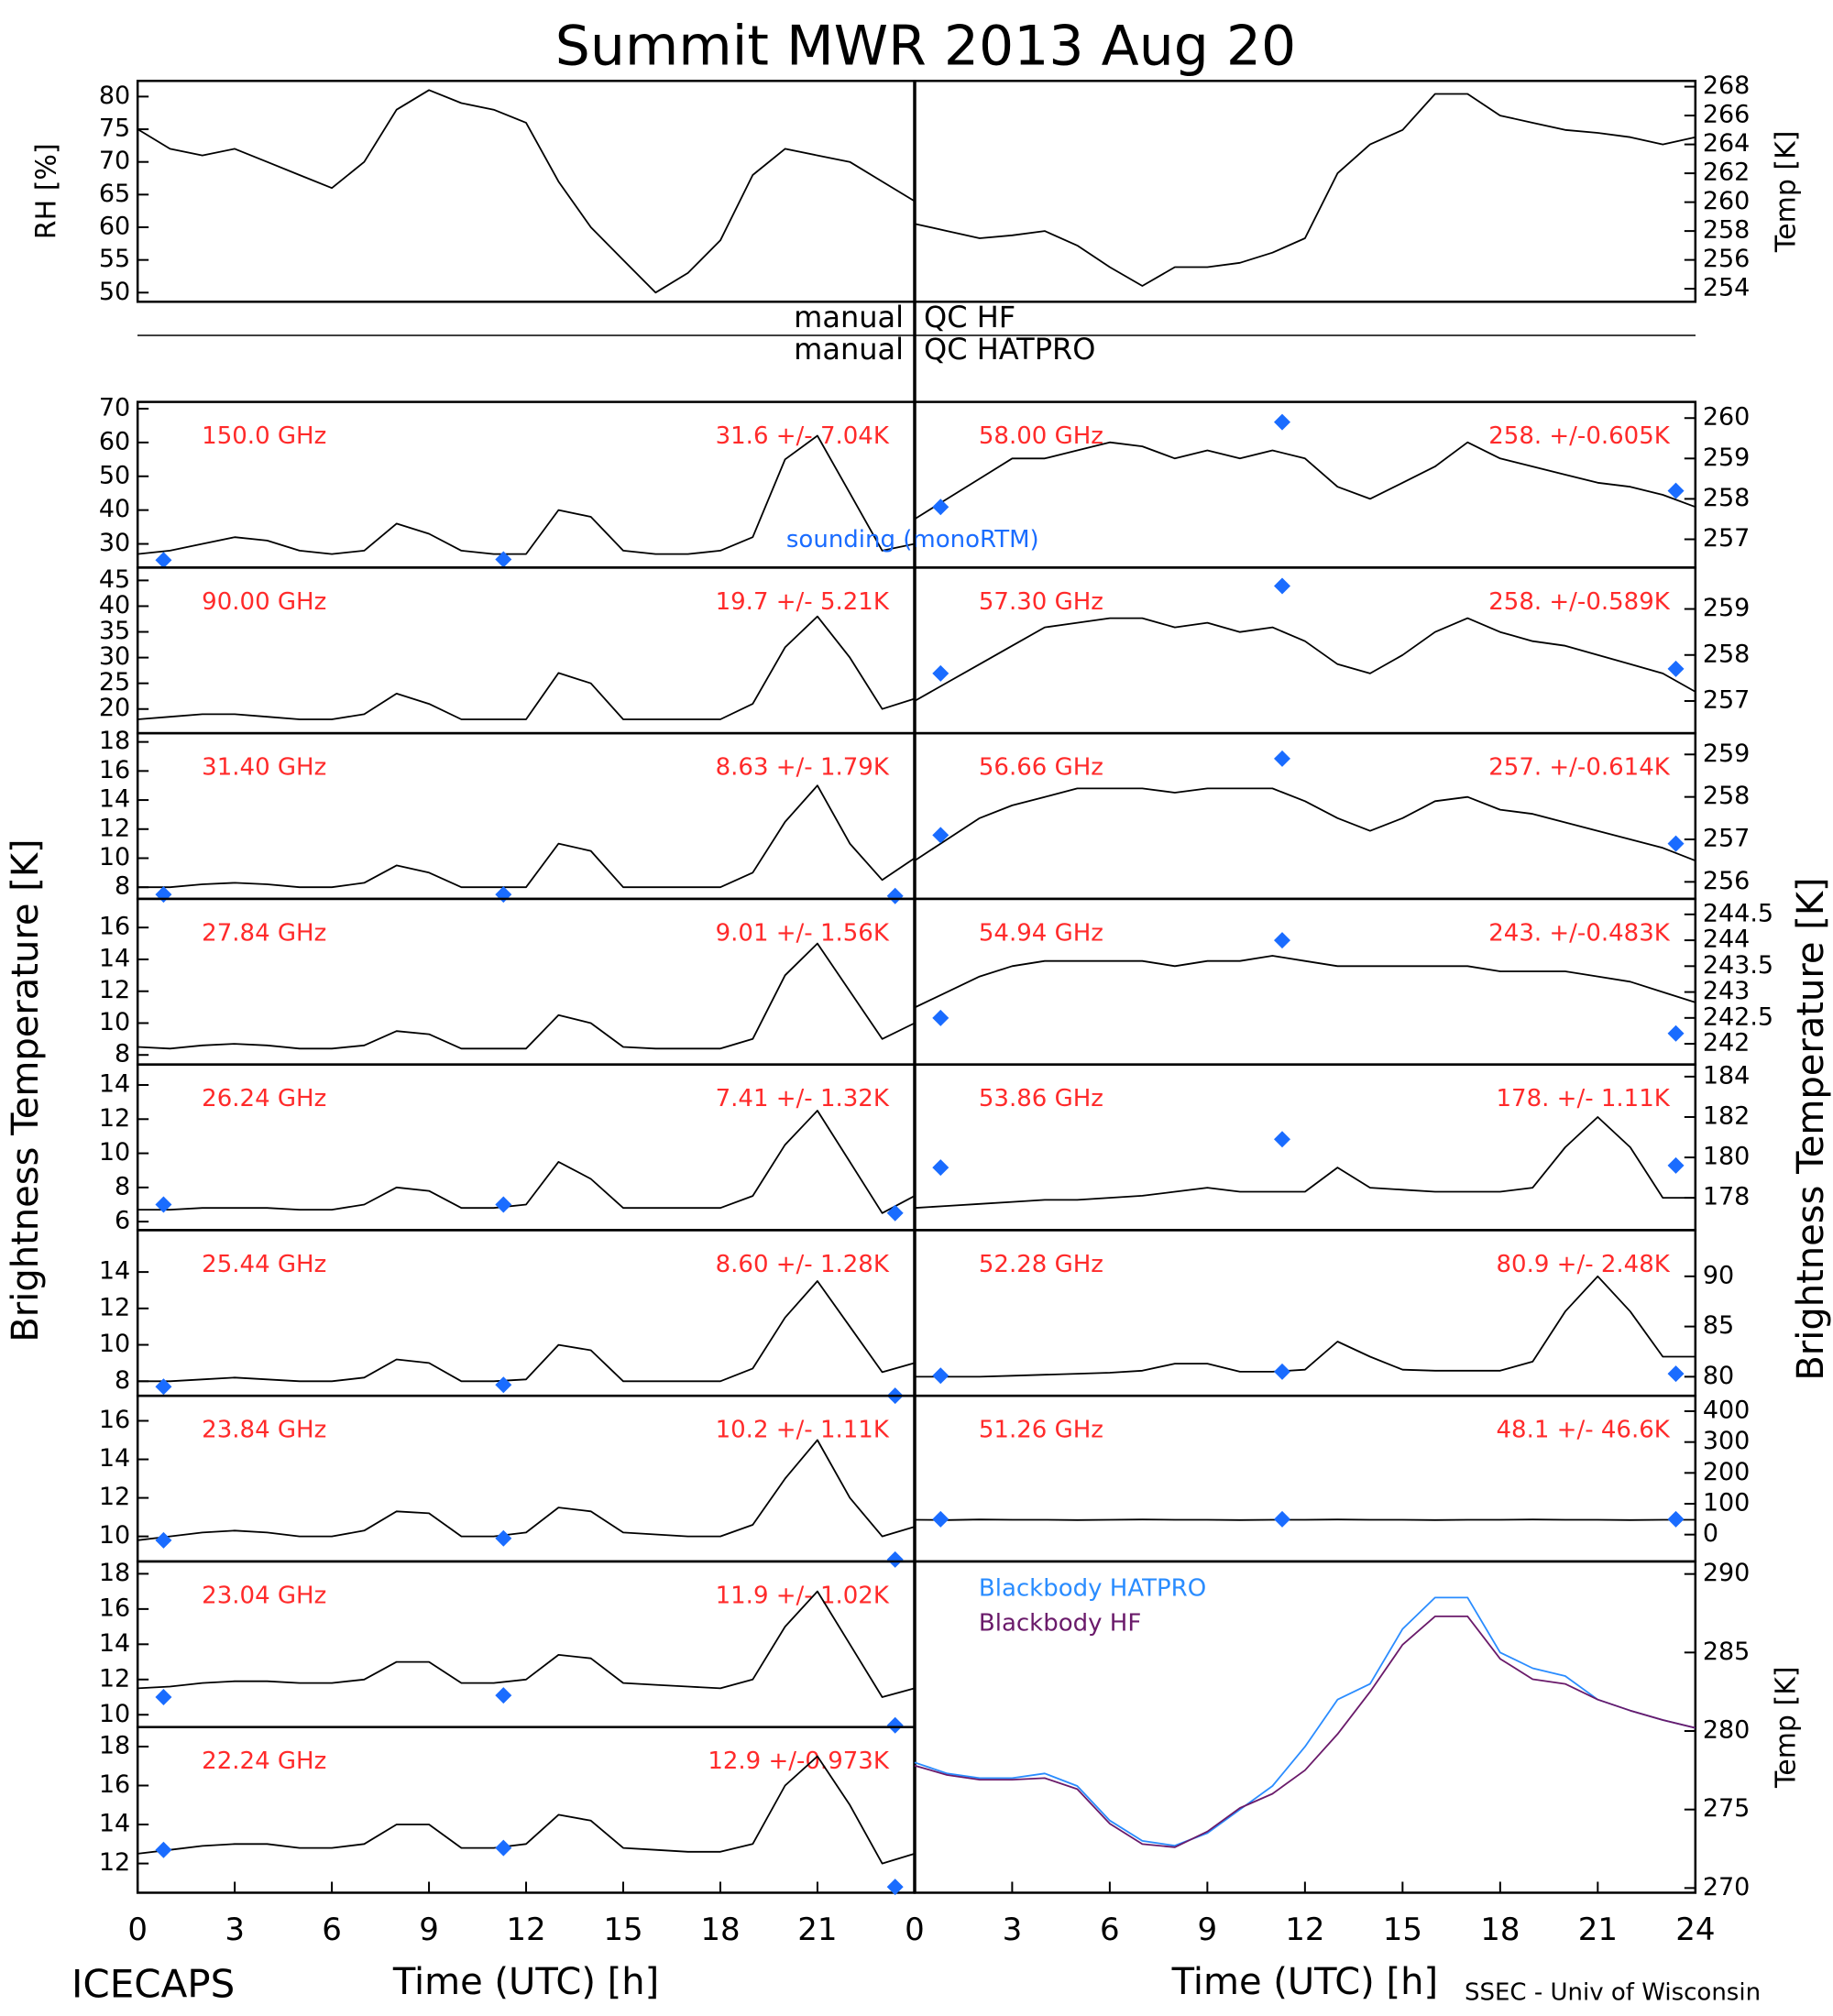 The width and height of the screenshot is (1833, 2016). Describe the element at coordinates (114, 194) in the screenshot. I see `y-tick-label: 65` at that location.